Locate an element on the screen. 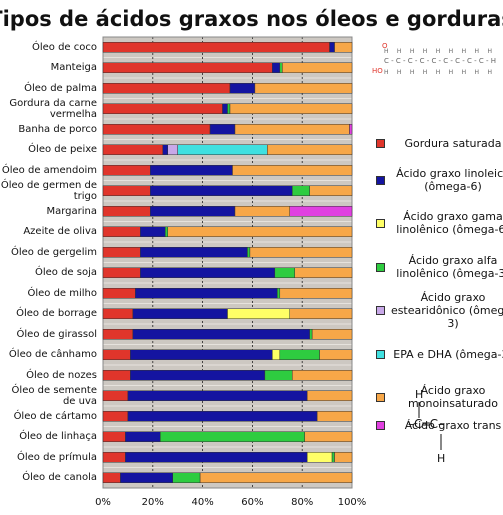  y-tick-label: Óleo de linhaça is located at coordinates (58, 437).